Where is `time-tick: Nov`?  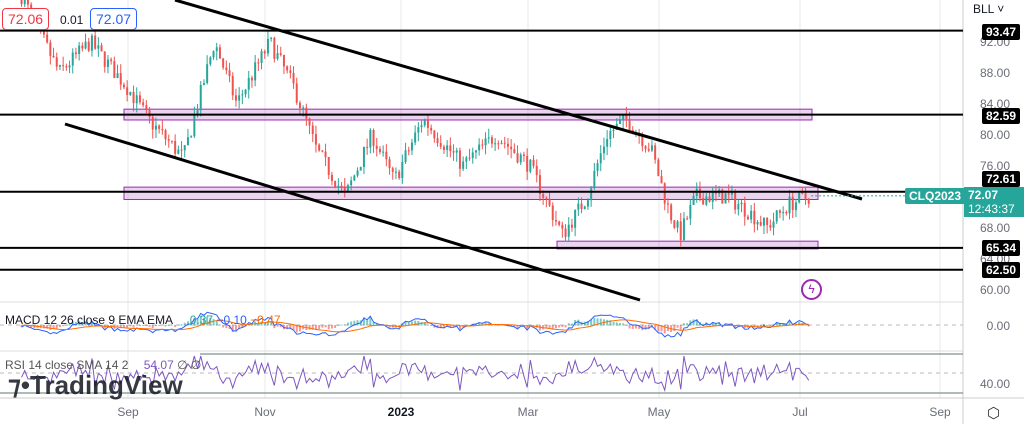 time-tick: Nov is located at coordinates (265, 412).